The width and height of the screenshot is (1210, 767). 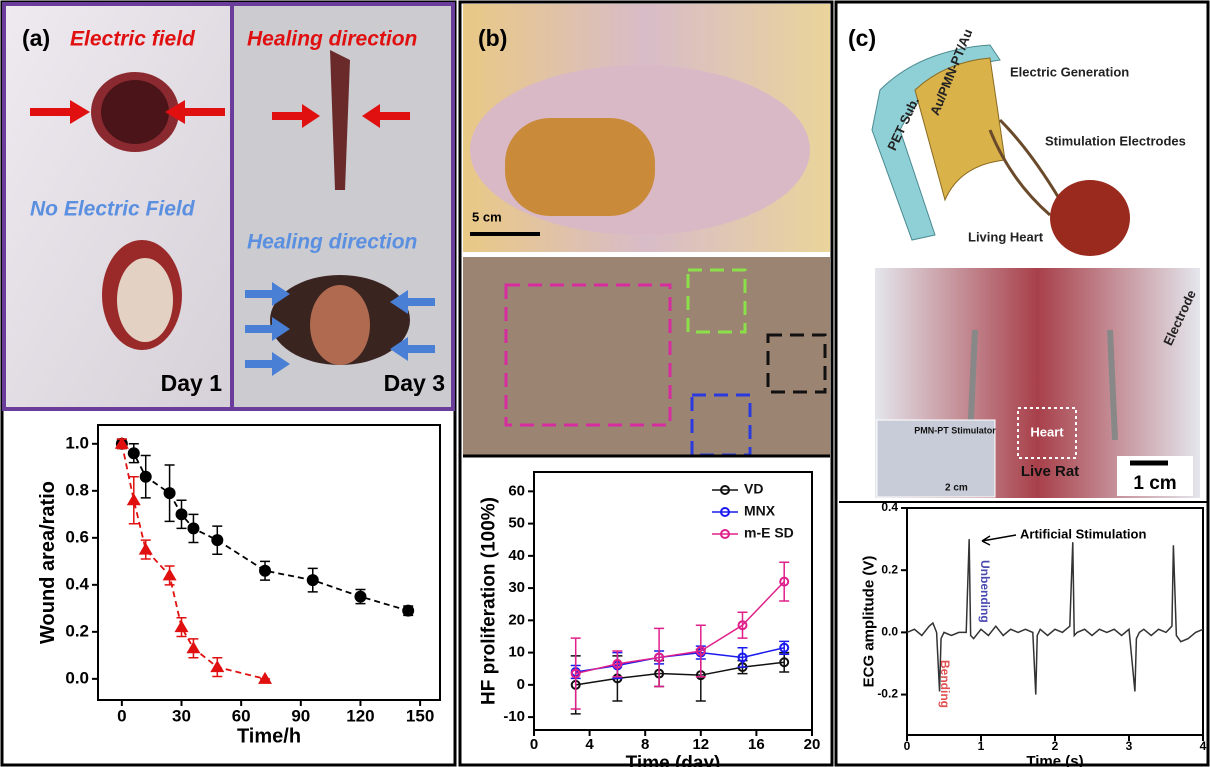 I want to click on scale-label: 1 cm, so click(x=1154, y=483).